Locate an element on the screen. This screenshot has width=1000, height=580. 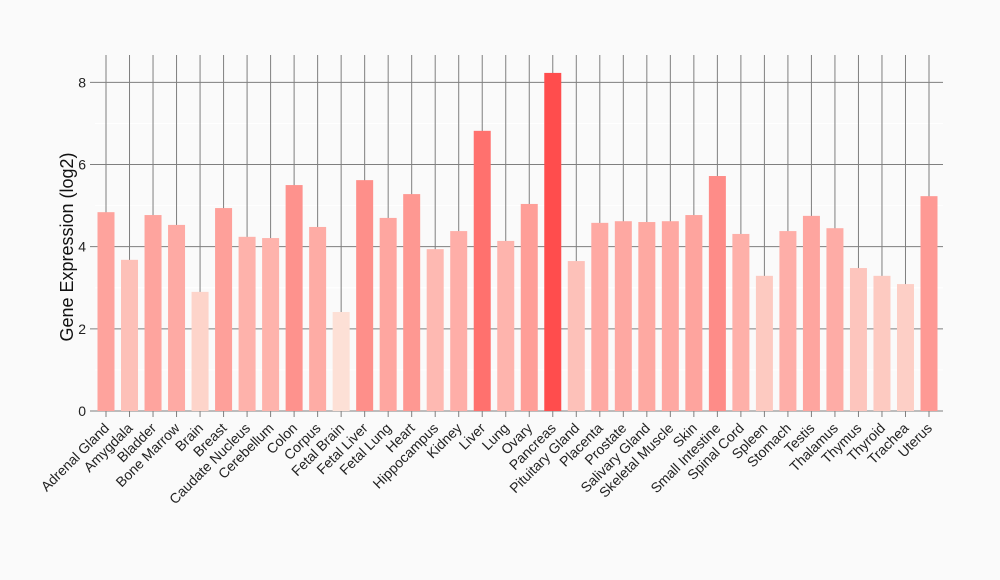
bar-kidney is located at coordinates (459, 321).